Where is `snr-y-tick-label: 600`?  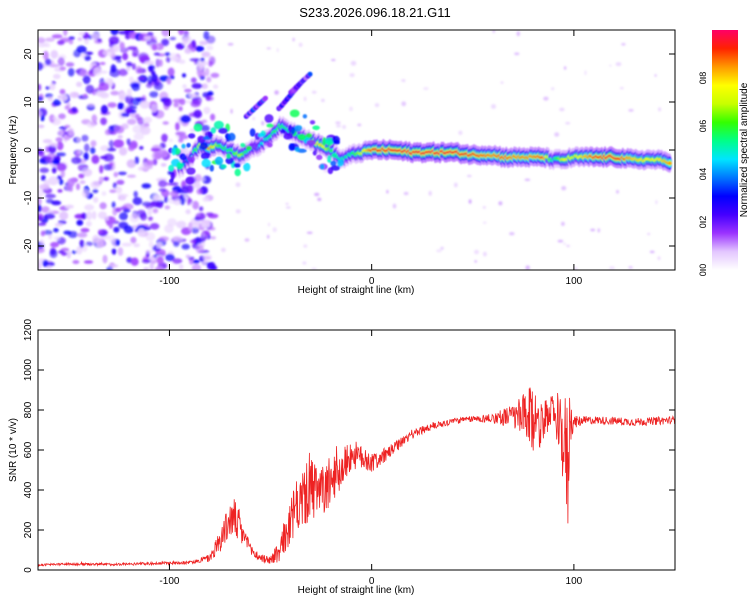 snr-y-tick-label: 600 is located at coordinates (28, 449).